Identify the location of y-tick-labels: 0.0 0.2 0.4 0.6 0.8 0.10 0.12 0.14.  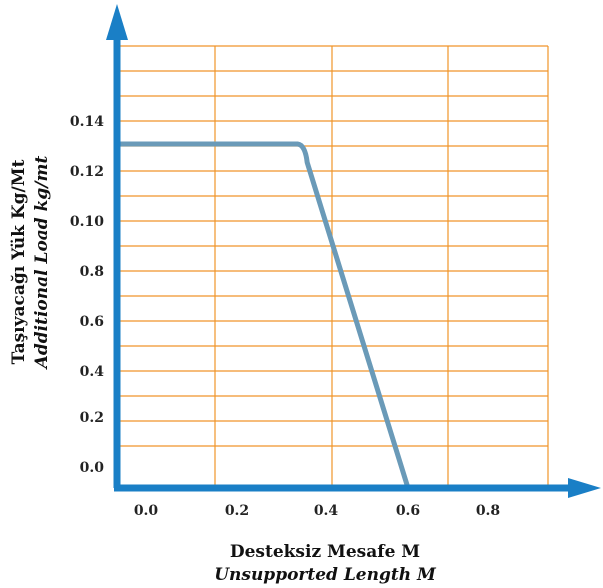
(87, 295).